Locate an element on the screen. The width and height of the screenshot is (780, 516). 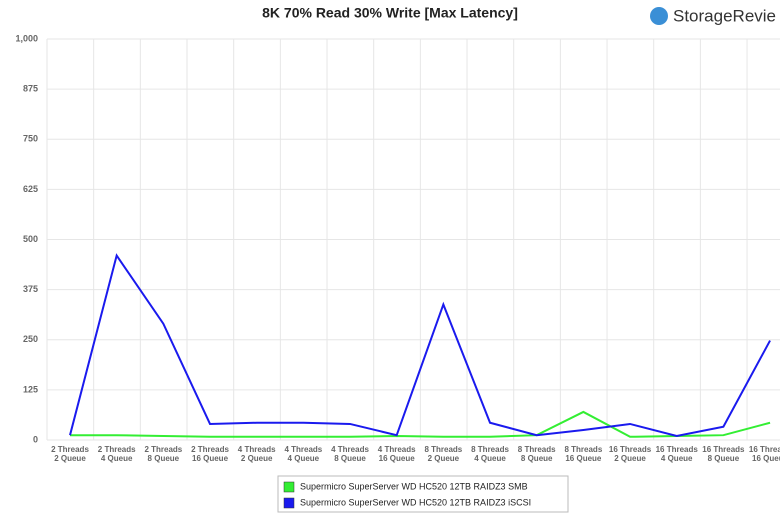
x-tick-label: 4 Threads 8 Queue is located at coordinates (350, 454).